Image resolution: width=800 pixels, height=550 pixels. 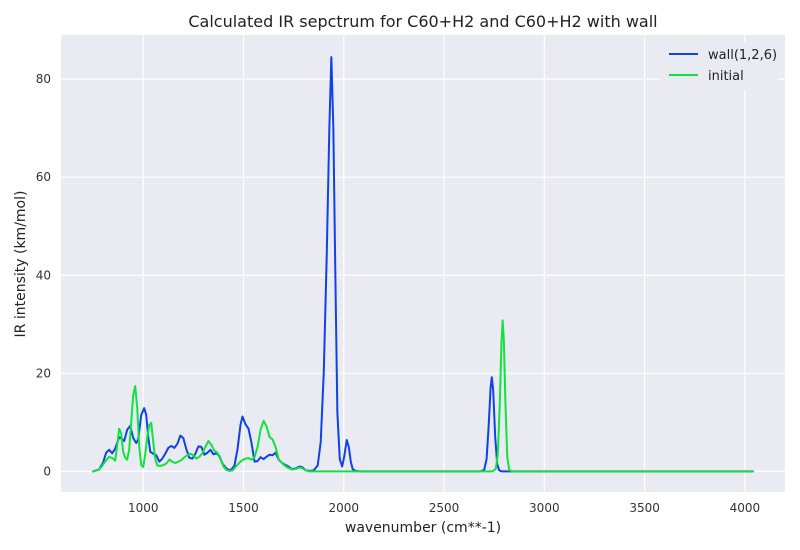 I want to click on x-tick-label: 1000, so click(x=143, y=508).